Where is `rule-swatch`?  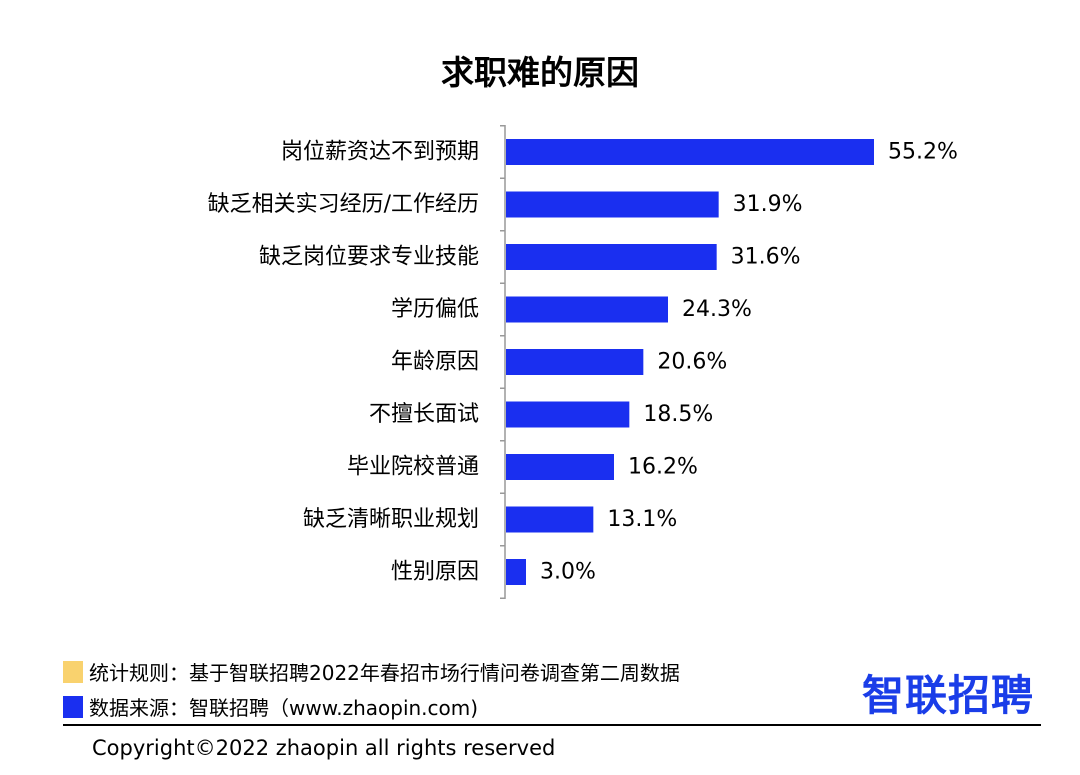 rule-swatch is located at coordinates (73, 671).